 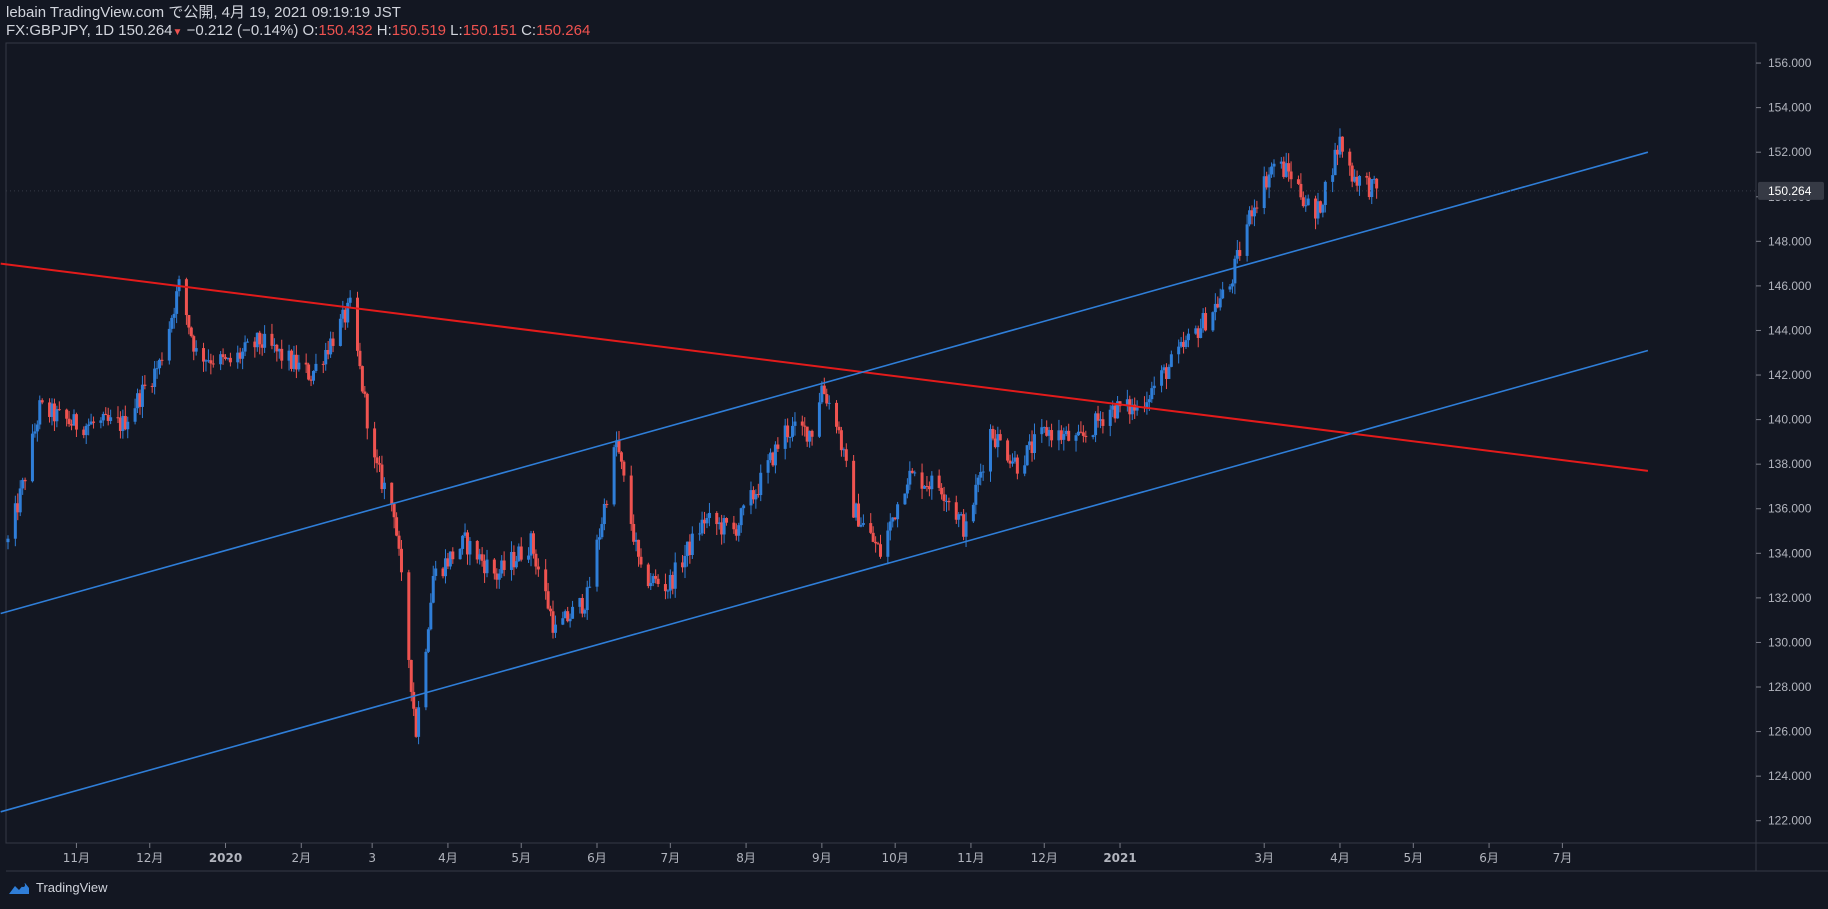 I want to click on price-tick-label: 128.000, so click(x=1790, y=687).